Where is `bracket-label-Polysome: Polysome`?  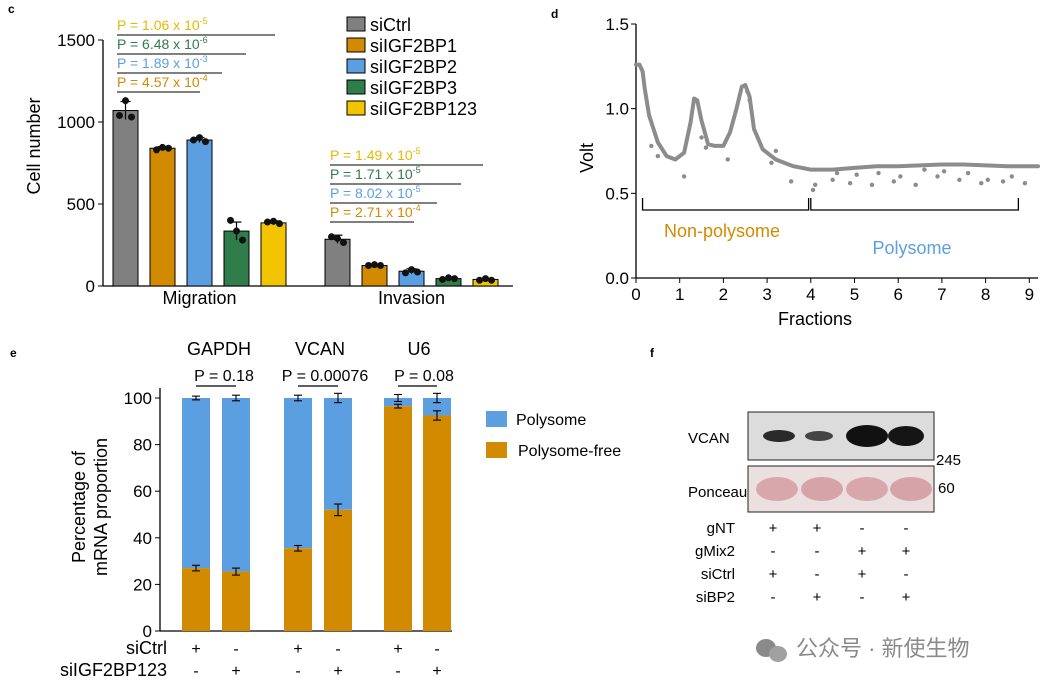
bracket-label-Polysome: Polysome is located at coordinates (911, 248).